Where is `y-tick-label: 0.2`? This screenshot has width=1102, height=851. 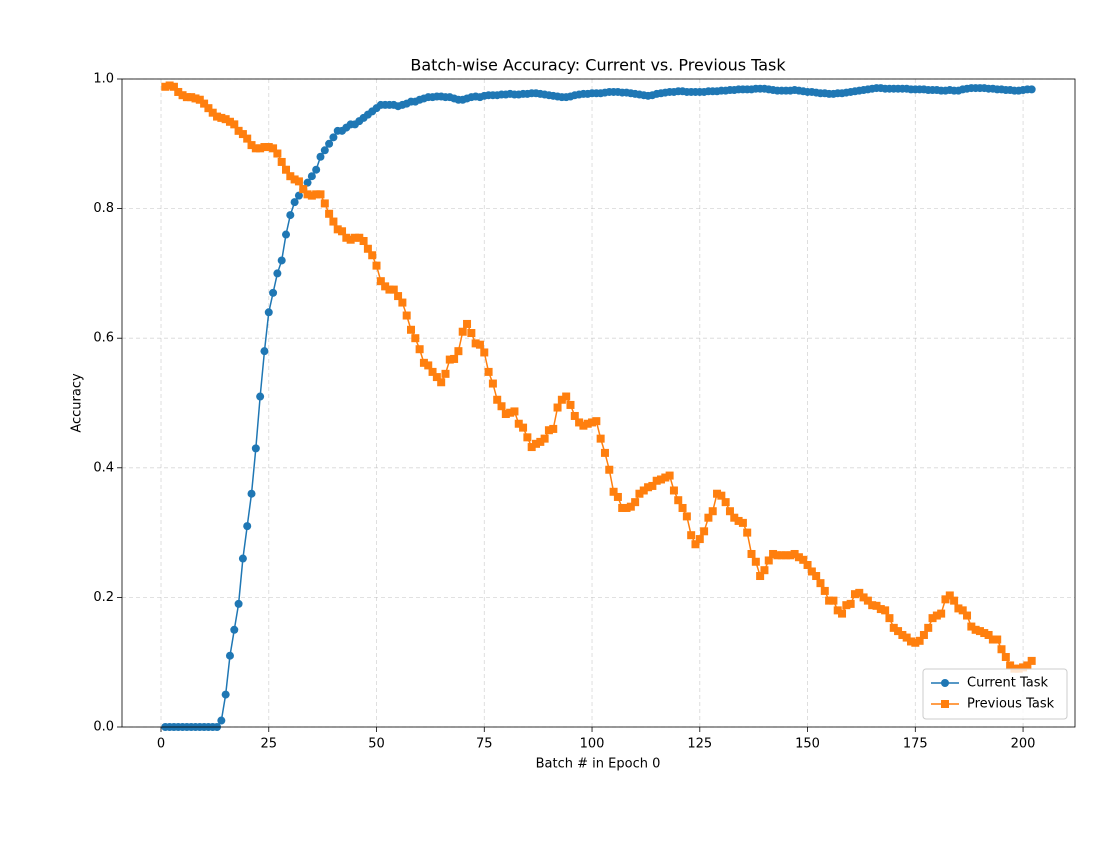 y-tick-label: 0.2 is located at coordinates (103, 597).